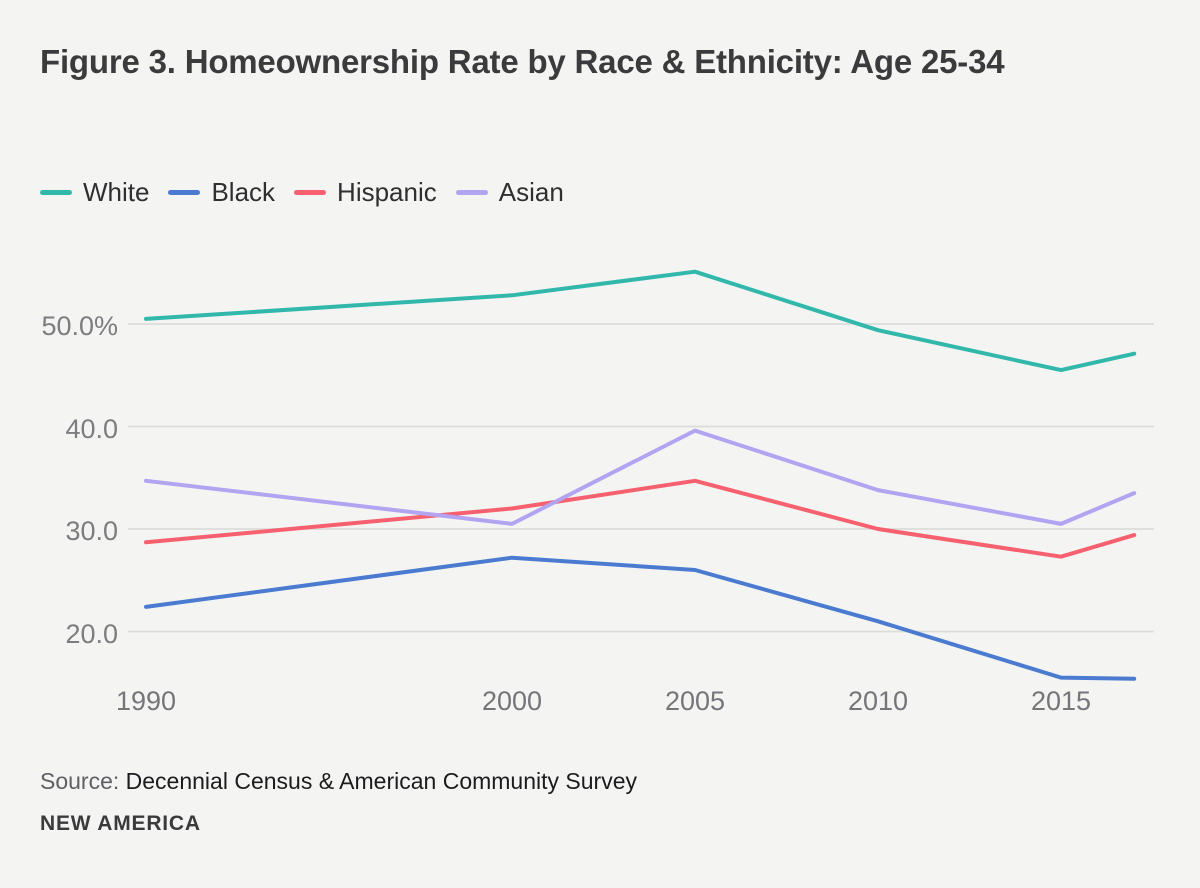 The width and height of the screenshot is (1200, 888). Describe the element at coordinates (531, 192) in the screenshot. I see `legend-label: Asian` at that location.